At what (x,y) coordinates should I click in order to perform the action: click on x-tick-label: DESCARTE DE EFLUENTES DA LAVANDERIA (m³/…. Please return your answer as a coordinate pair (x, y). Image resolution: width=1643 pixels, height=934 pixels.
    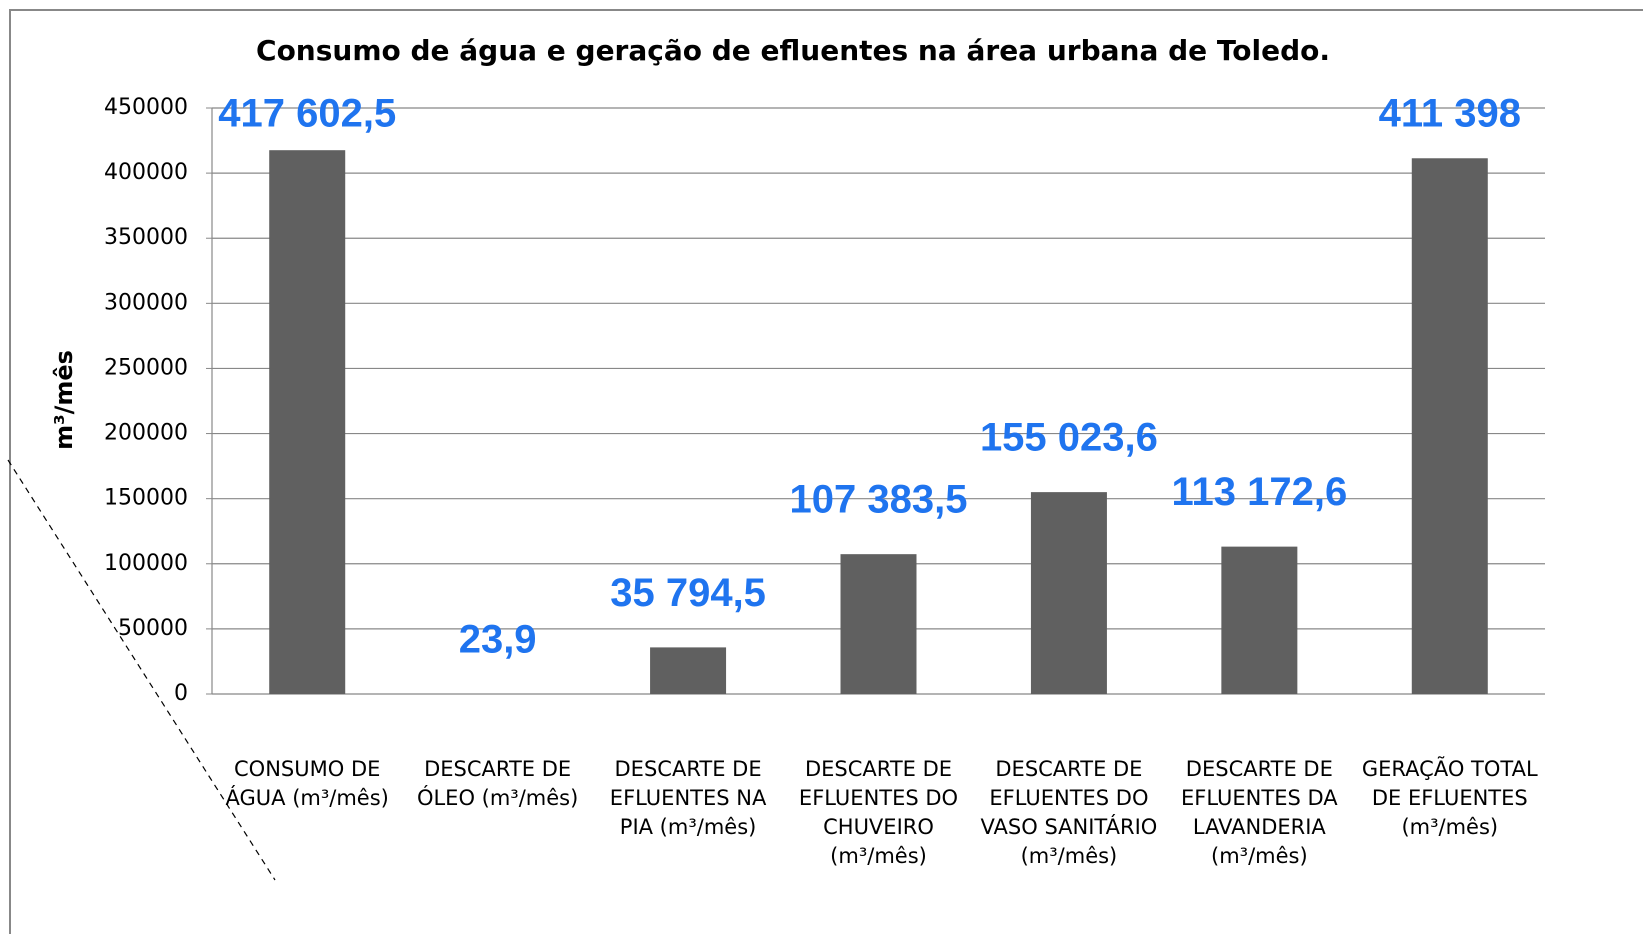
    Looking at the image, I should click on (1259, 812).